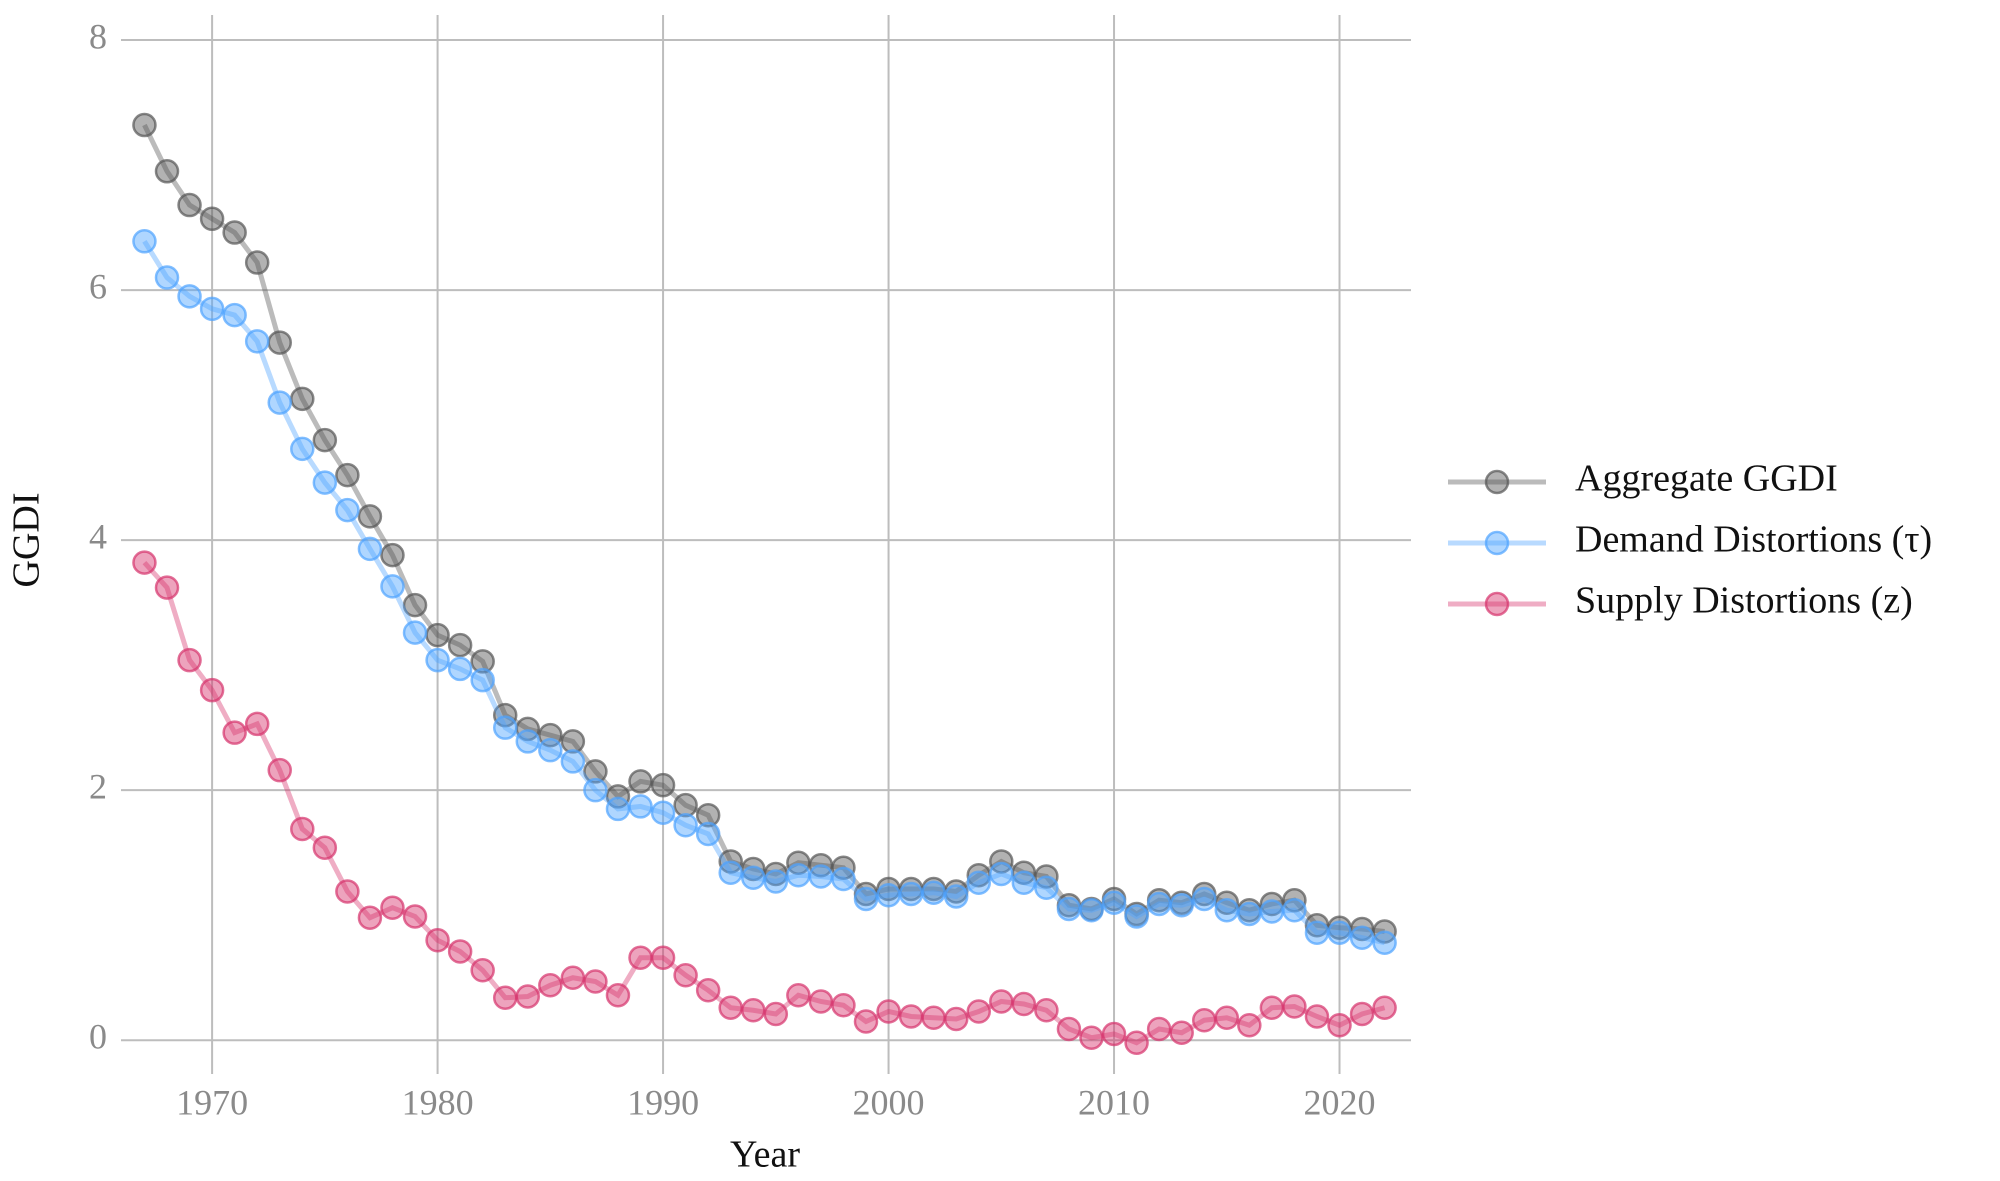 This screenshot has width=2000, height=1181. What do you see at coordinates (1753, 540) in the screenshot?
I see `legend-label: Demand Distortions (τ)` at bounding box center [1753, 540].